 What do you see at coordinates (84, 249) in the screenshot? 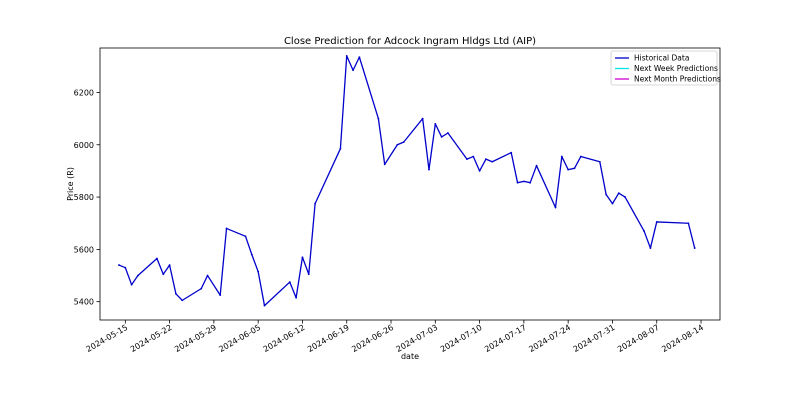
I see `y-tick-label: 5600` at bounding box center [84, 249].